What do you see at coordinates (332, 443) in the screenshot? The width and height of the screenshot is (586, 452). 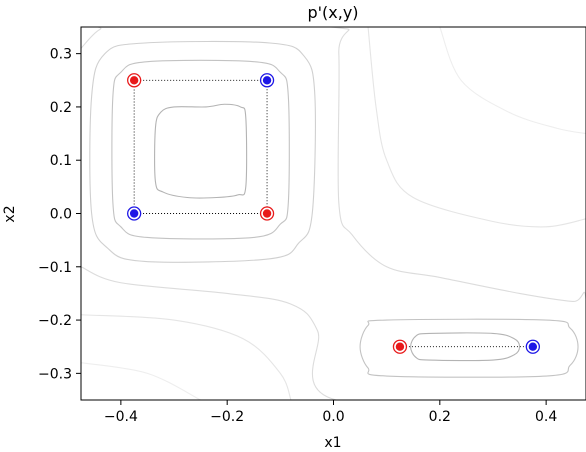 I see `x-axis-label: x1` at bounding box center [332, 443].